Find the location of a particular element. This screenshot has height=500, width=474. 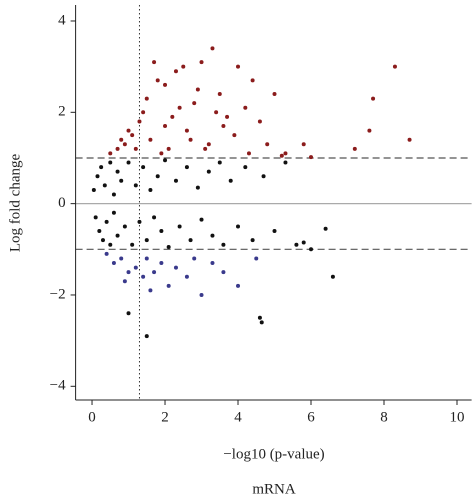

x-tick-label: 4 is located at coordinates (238, 417).